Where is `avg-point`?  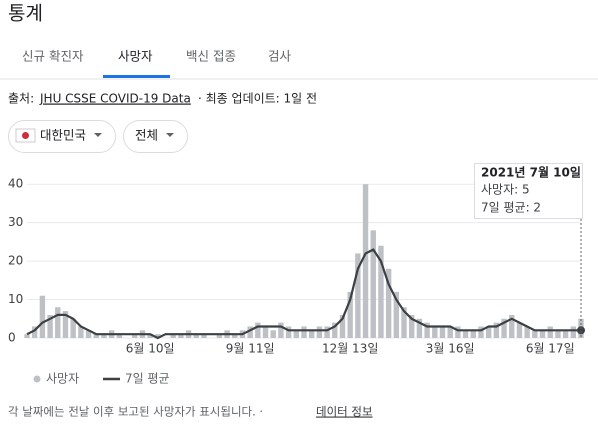
avg-point is located at coordinates (581, 330).